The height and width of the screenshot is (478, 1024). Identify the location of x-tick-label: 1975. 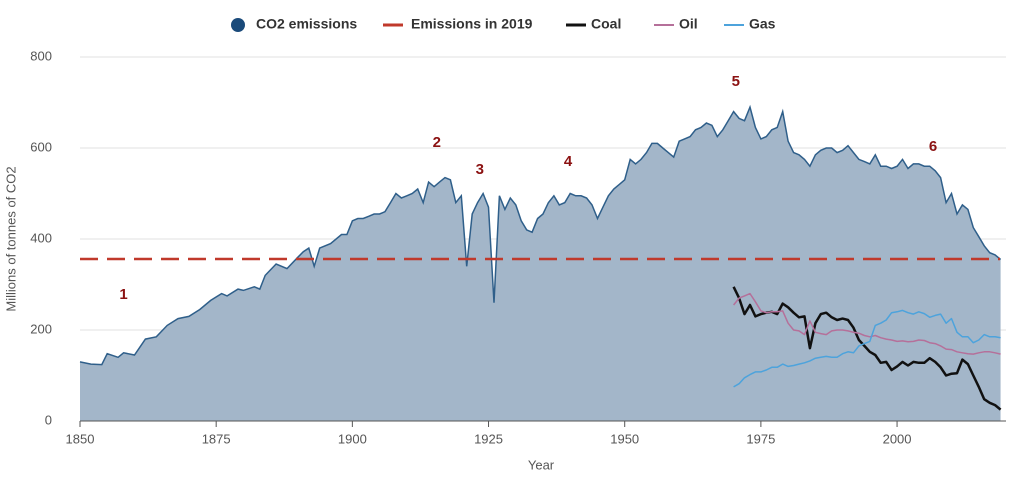
(760, 438).